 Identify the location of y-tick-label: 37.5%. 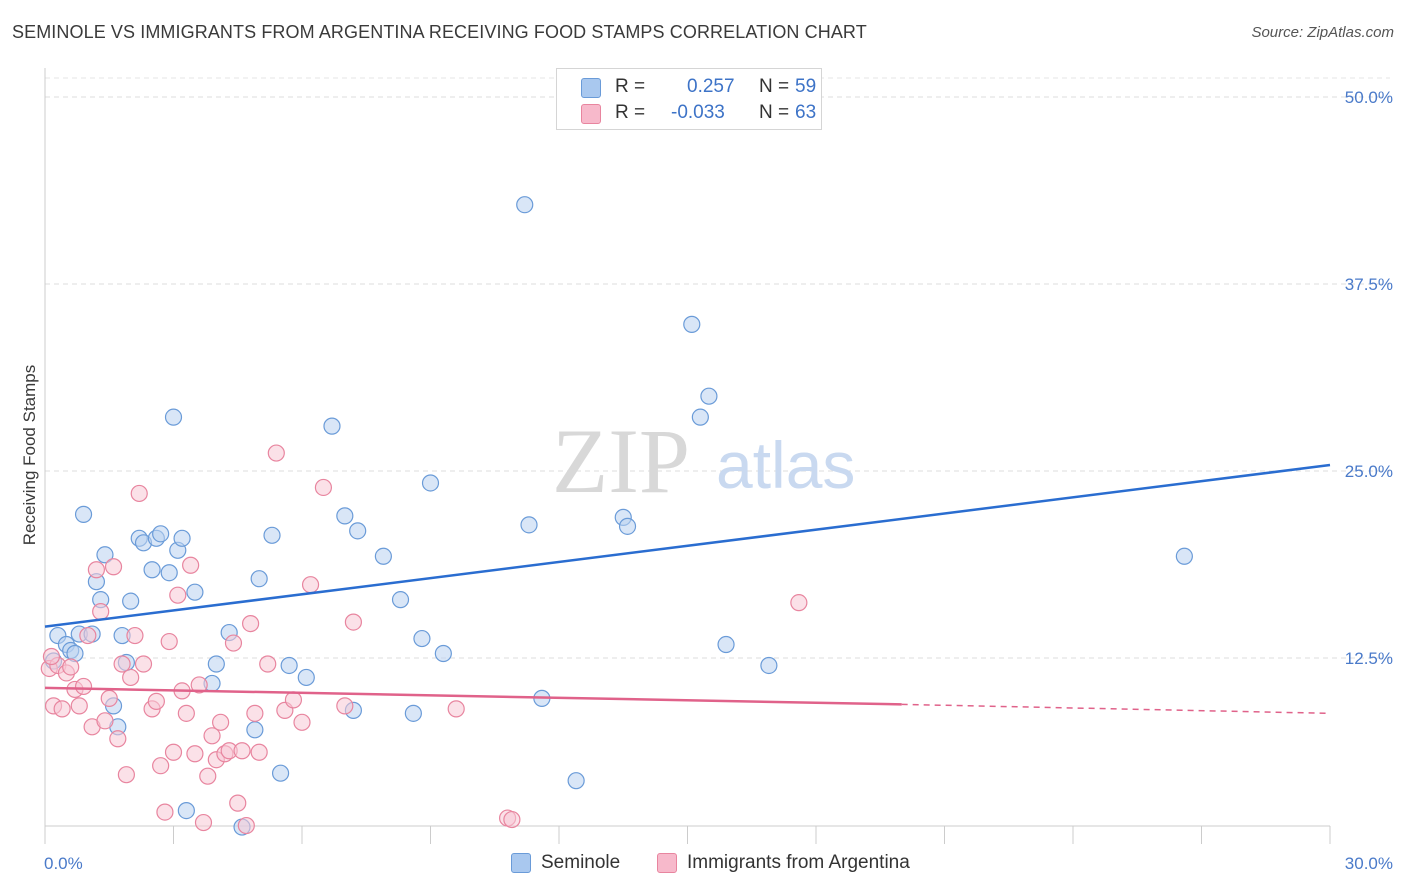
(1369, 284).